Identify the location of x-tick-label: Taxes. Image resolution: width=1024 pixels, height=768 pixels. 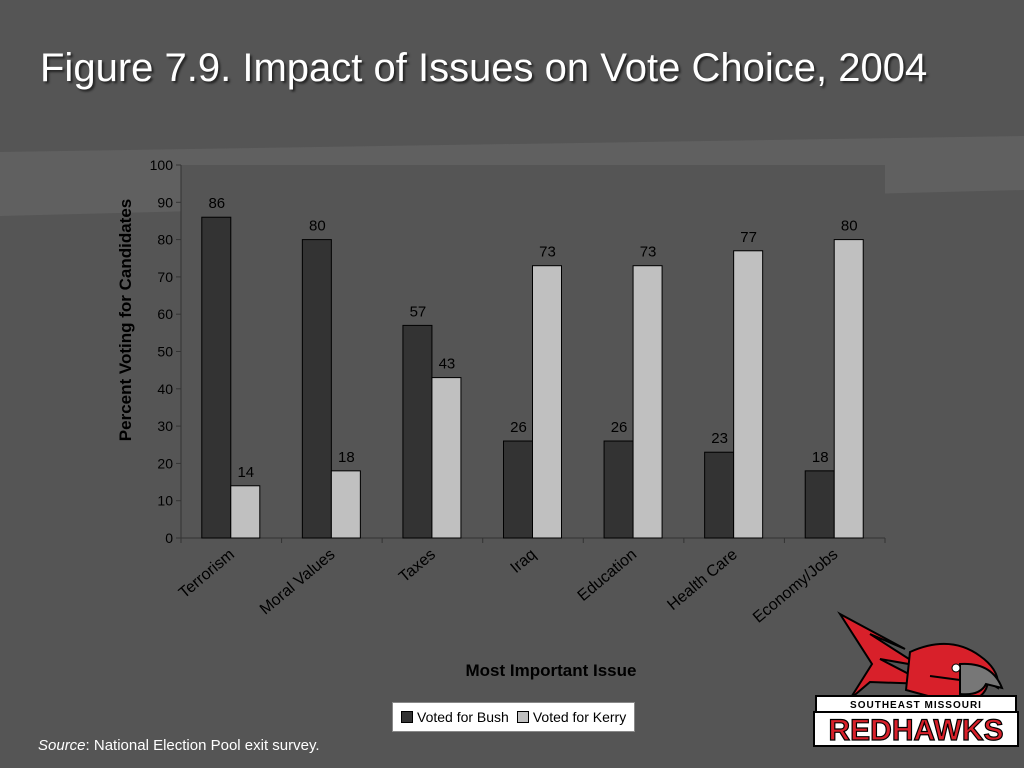
(417, 566).